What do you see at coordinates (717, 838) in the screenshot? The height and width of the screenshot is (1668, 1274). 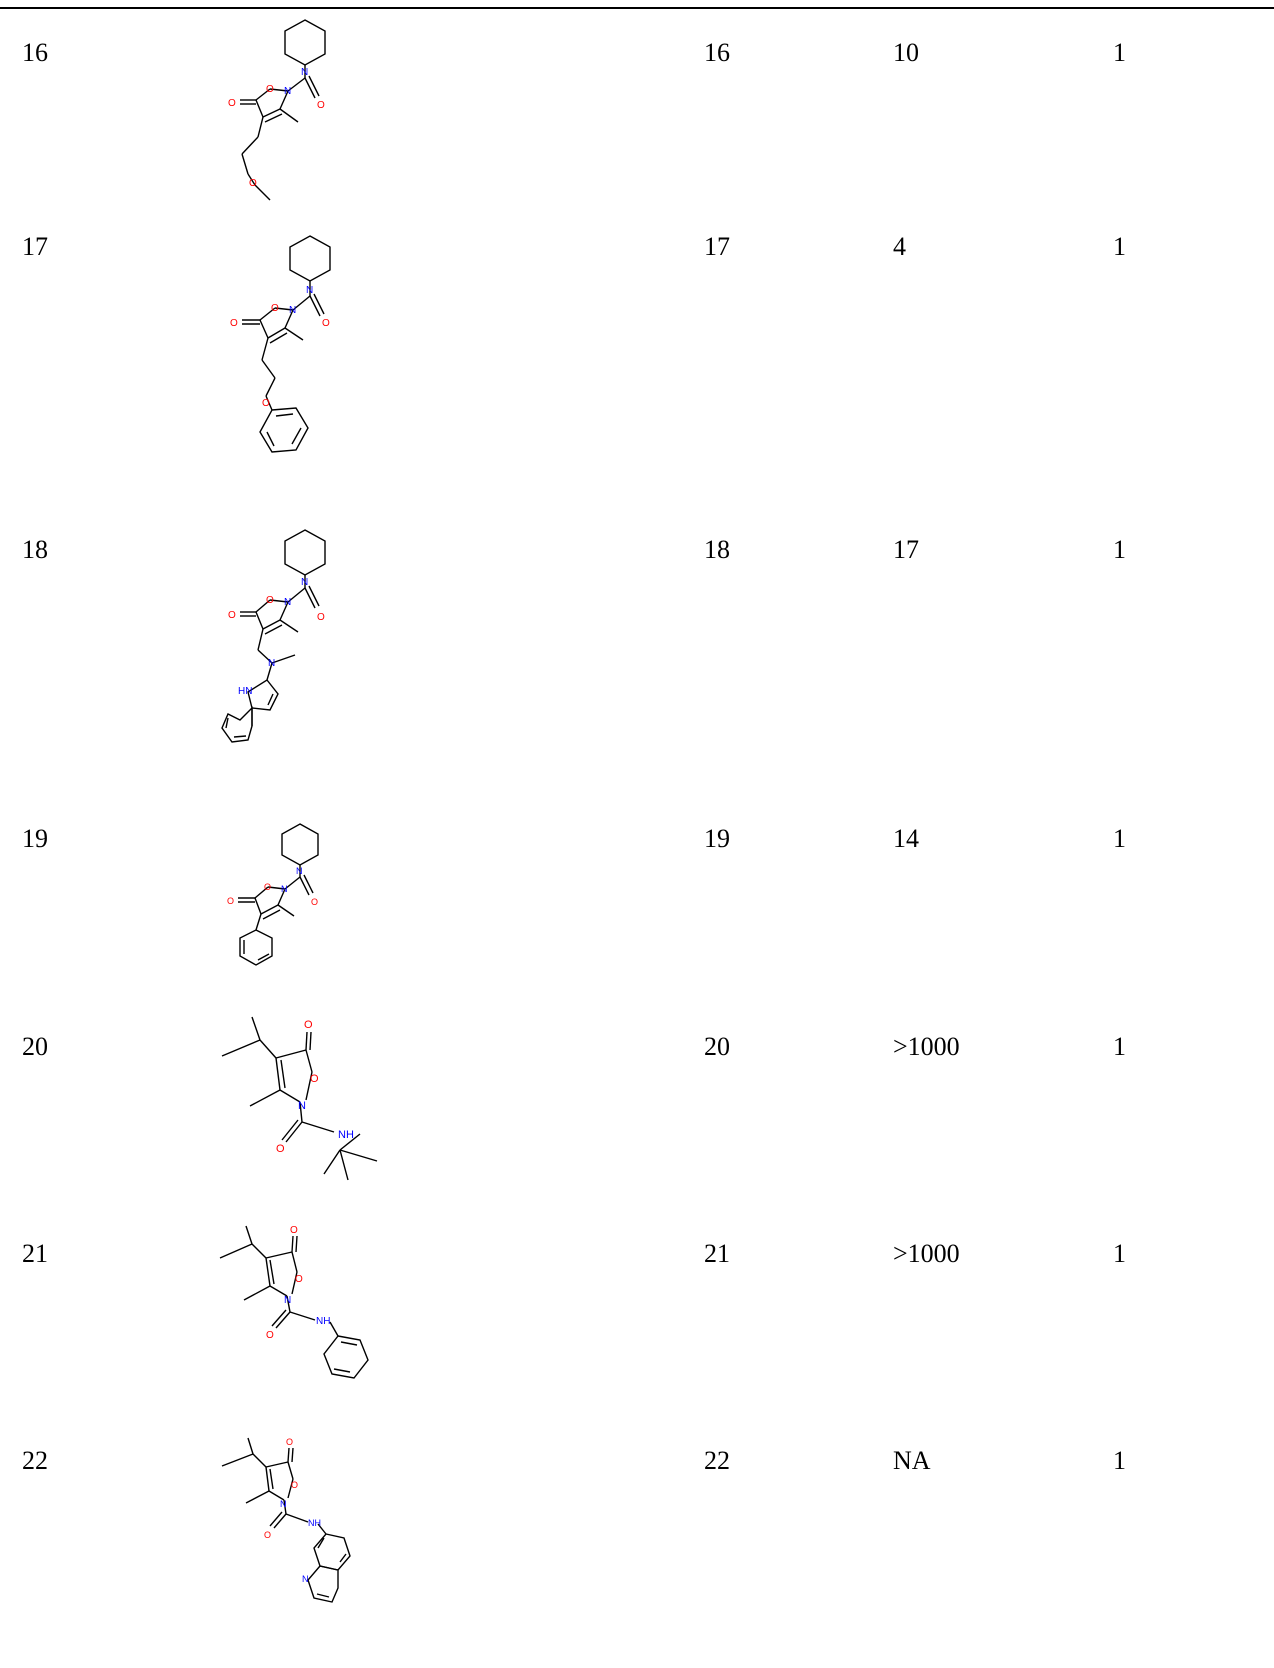 I see `compound-number: 19` at bounding box center [717, 838].